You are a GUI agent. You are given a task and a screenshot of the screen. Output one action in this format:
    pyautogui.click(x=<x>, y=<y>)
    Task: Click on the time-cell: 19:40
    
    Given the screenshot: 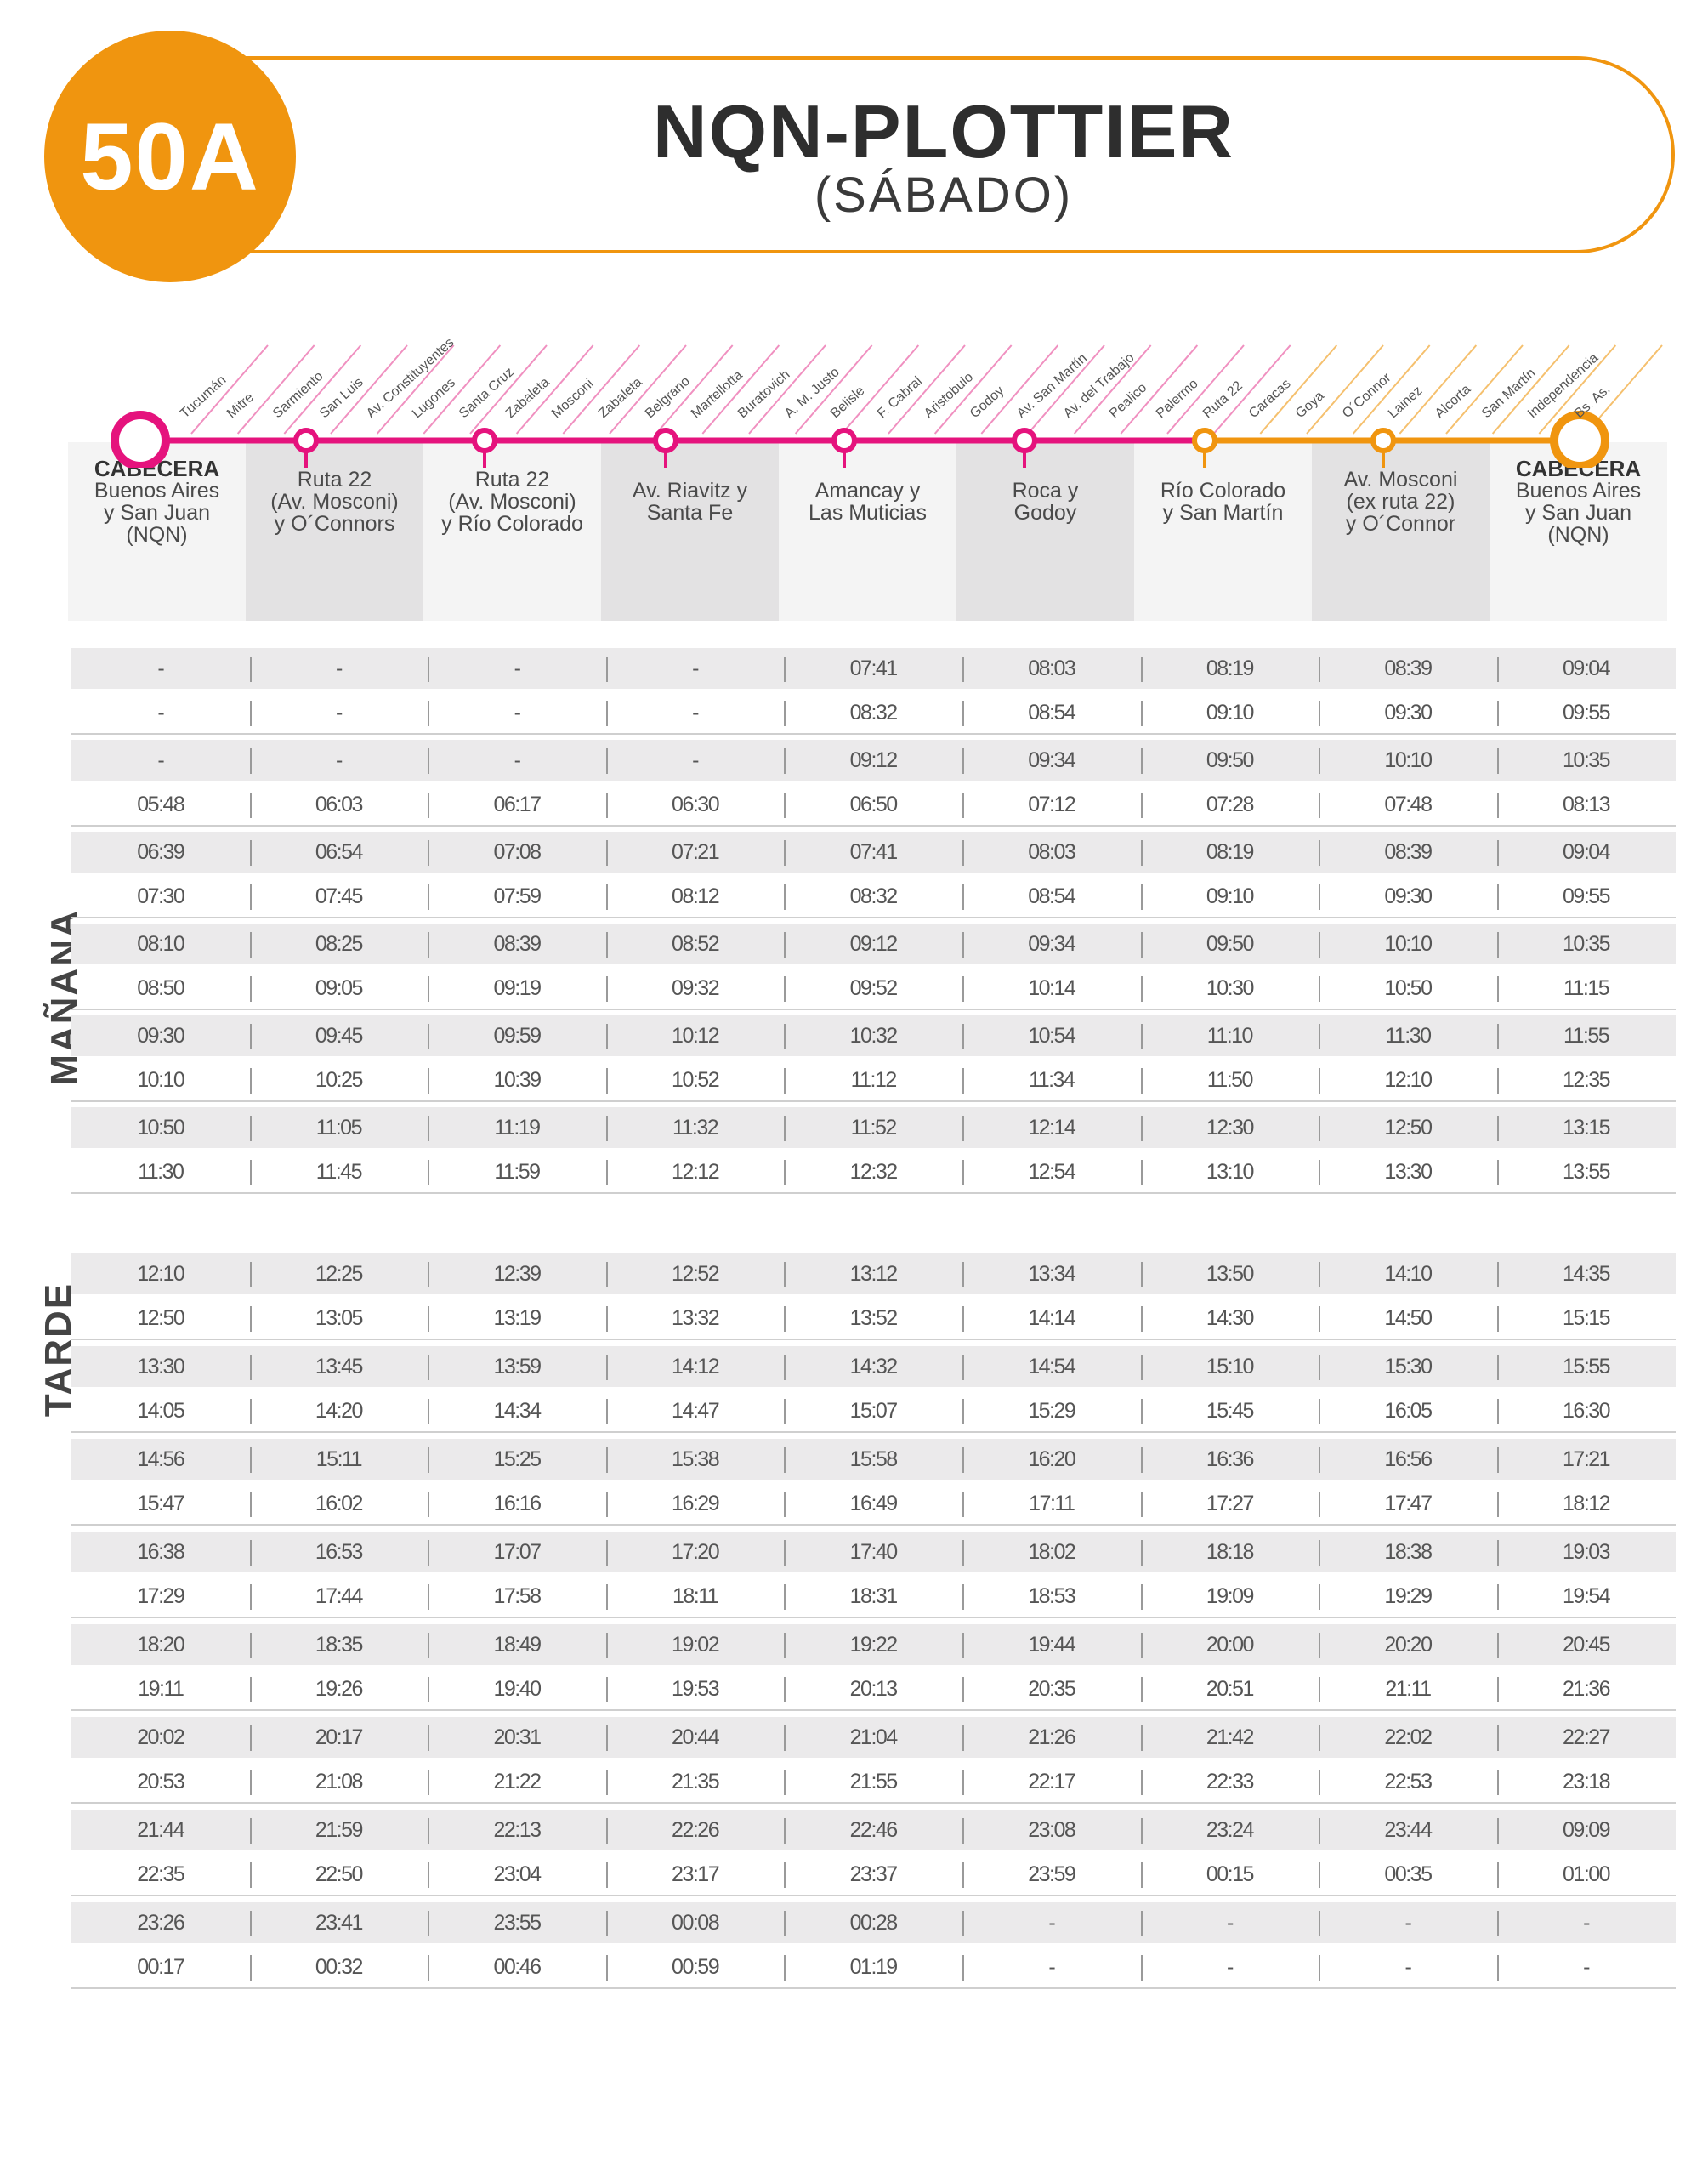 What is the action you would take?
    pyautogui.click(x=517, y=1688)
    